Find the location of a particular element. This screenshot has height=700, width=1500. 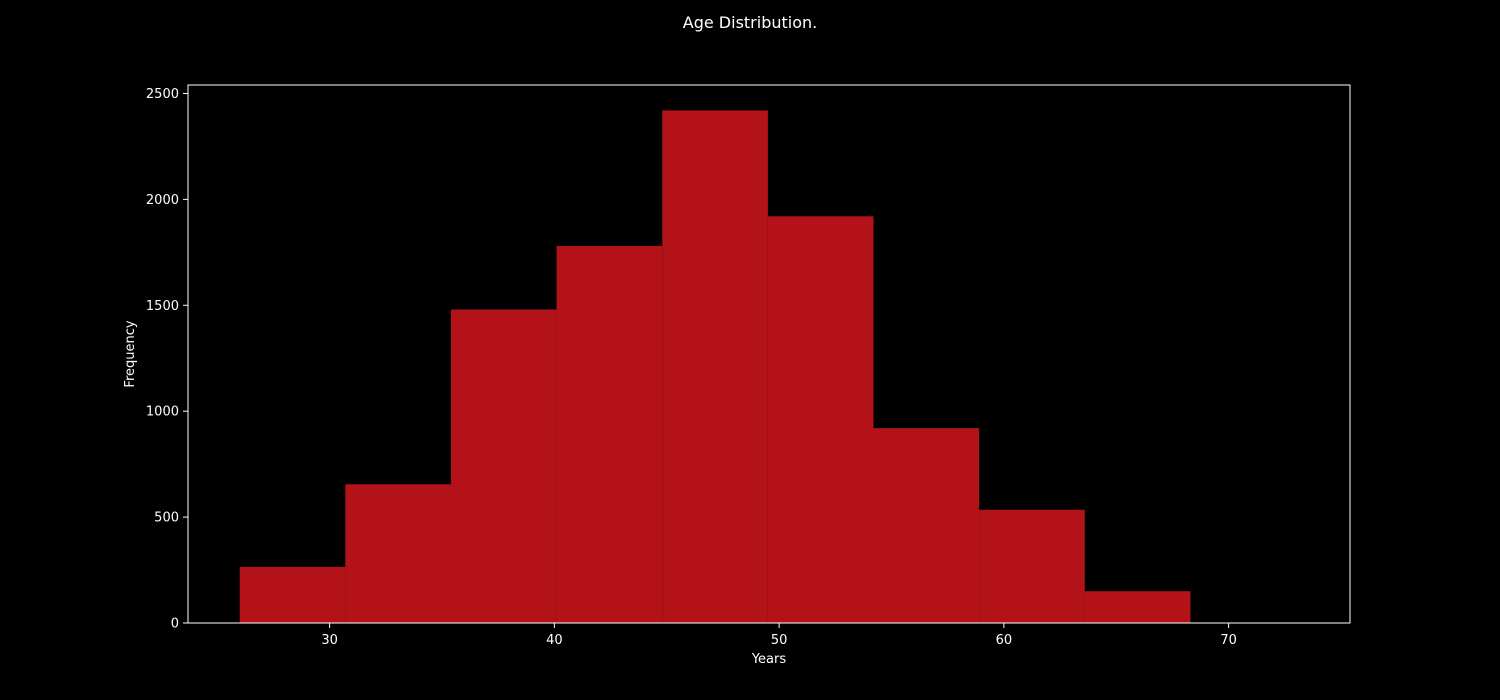

x-tick-label: 60 is located at coordinates (1004, 640).